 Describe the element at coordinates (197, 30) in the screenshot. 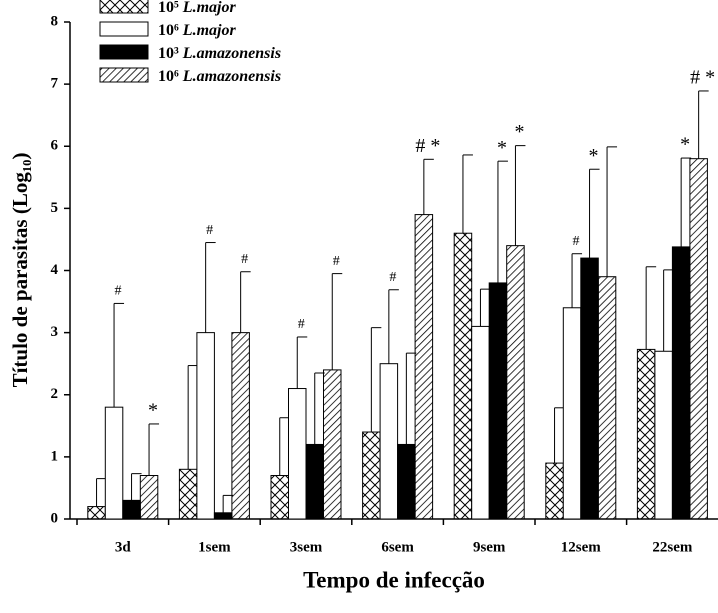

I see `legend-label: 10⁶ L.major` at that location.